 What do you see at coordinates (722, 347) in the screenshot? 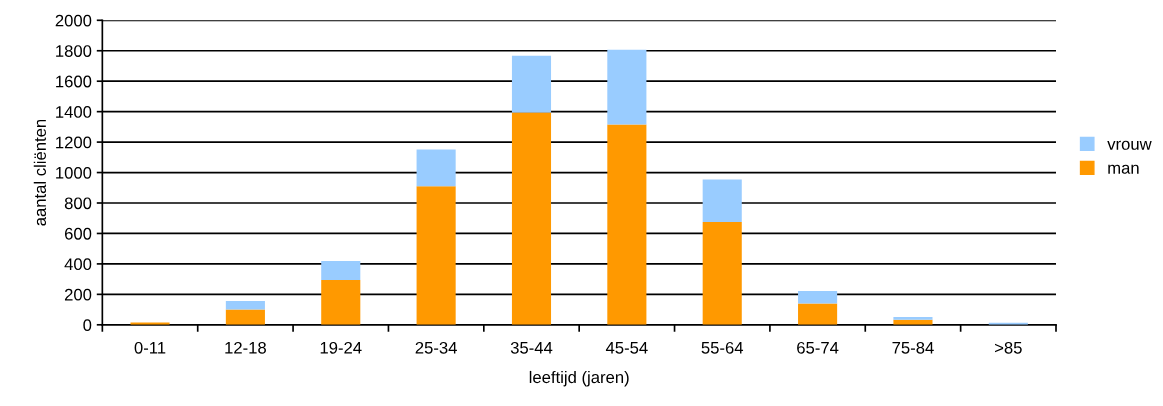
I see `x-tick-label: 55-64` at bounding box center [722, 347].